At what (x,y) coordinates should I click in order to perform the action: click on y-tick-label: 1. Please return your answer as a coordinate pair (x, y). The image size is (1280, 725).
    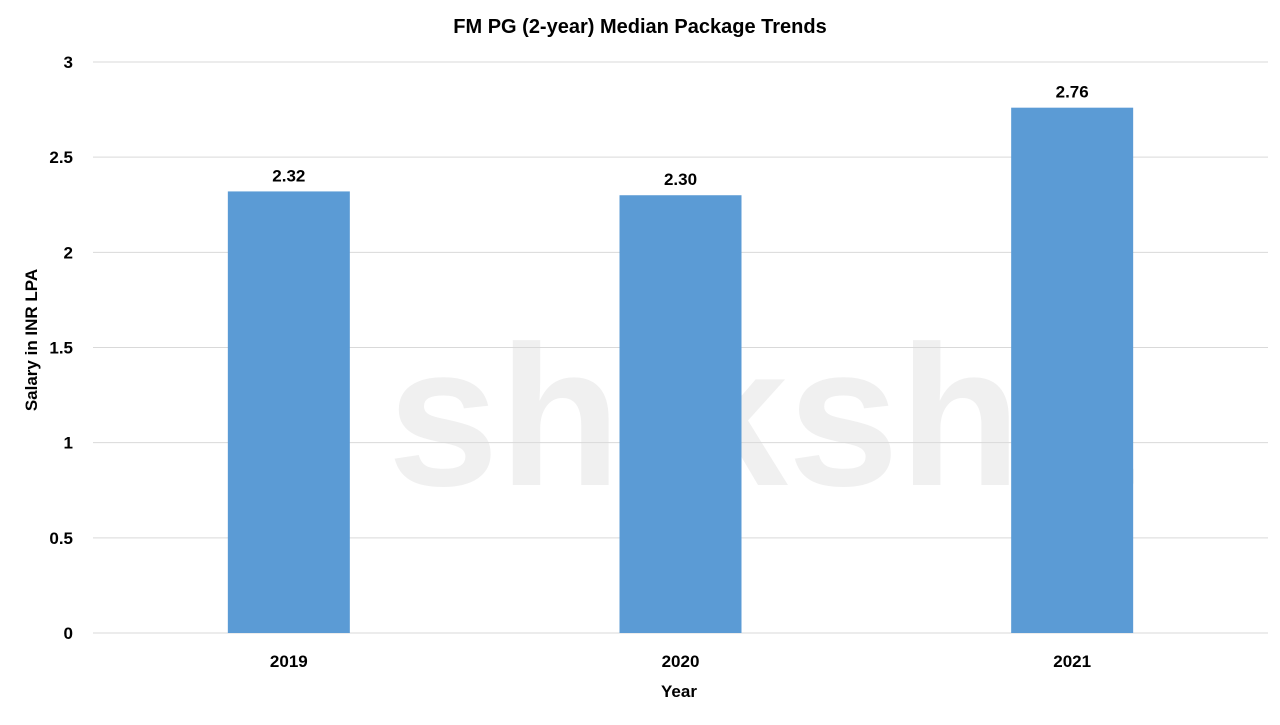
    Looking at the image, I should click on (68, 443).